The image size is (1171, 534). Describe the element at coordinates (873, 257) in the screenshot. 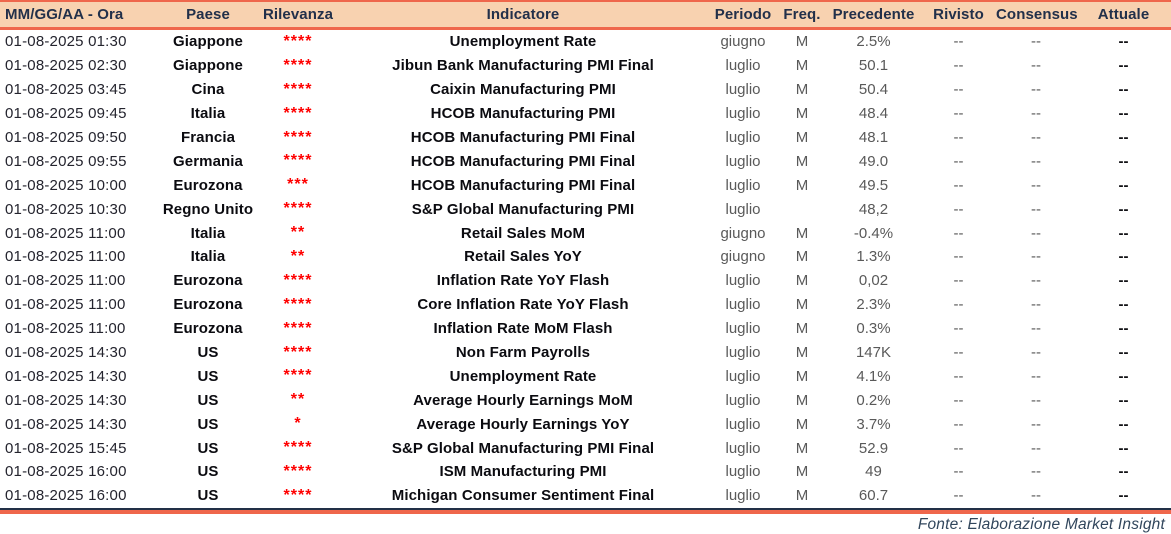

I see `cell-previous: 1.3%` at that location.